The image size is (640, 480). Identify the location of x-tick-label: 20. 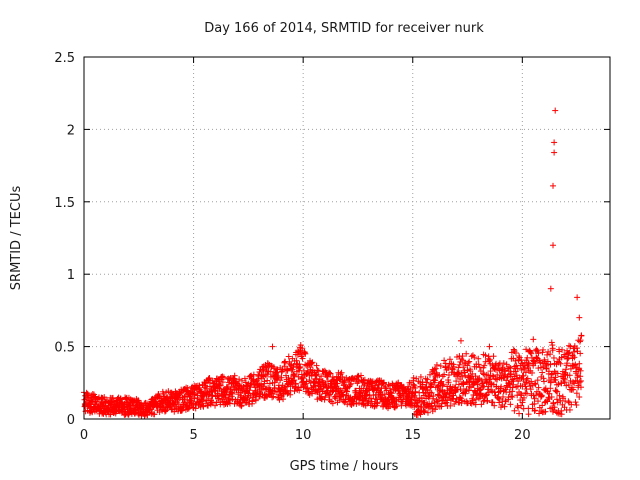
(522, 435).